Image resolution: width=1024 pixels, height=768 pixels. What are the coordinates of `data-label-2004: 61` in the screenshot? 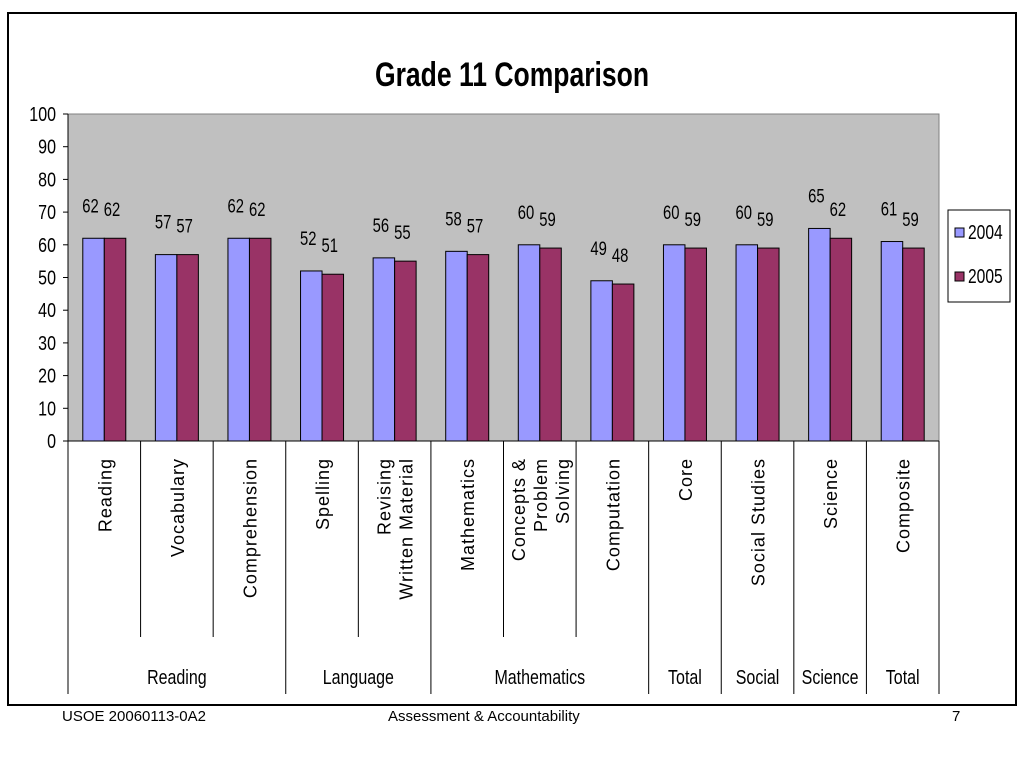 It's located at (889, 209).